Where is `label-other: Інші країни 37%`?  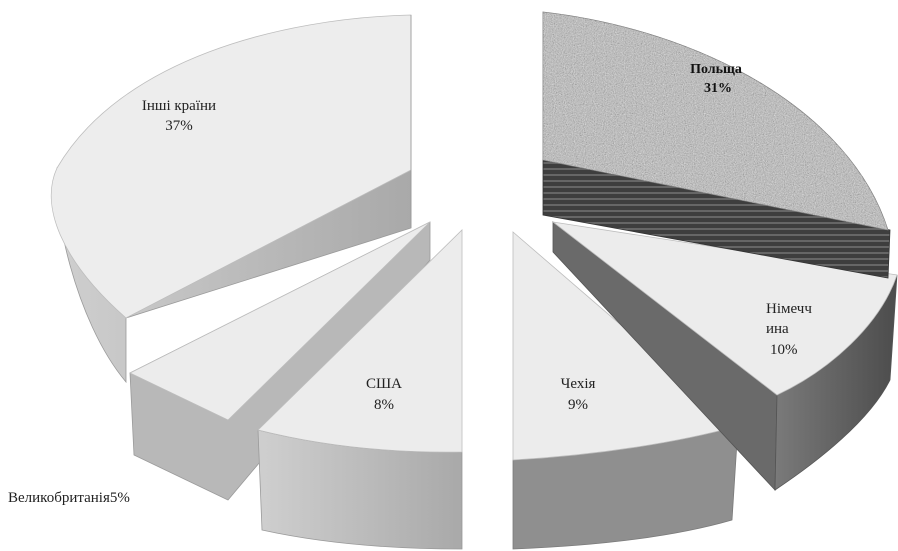
label-other: Інші країни 37% is located at coordinates (179, 116).